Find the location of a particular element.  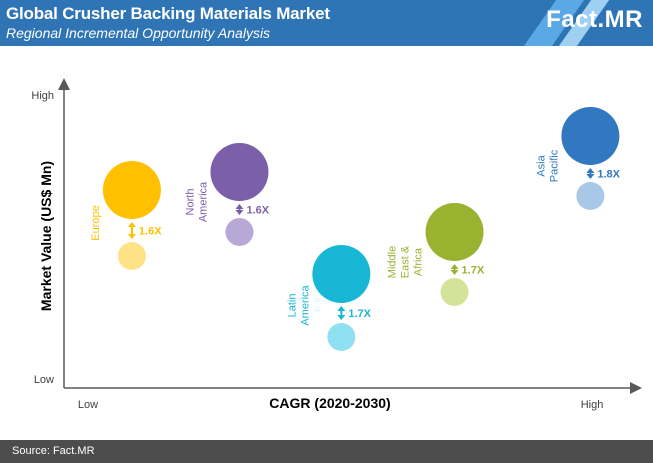

latin-america-large-bubble is located at coordinates (341, 274).